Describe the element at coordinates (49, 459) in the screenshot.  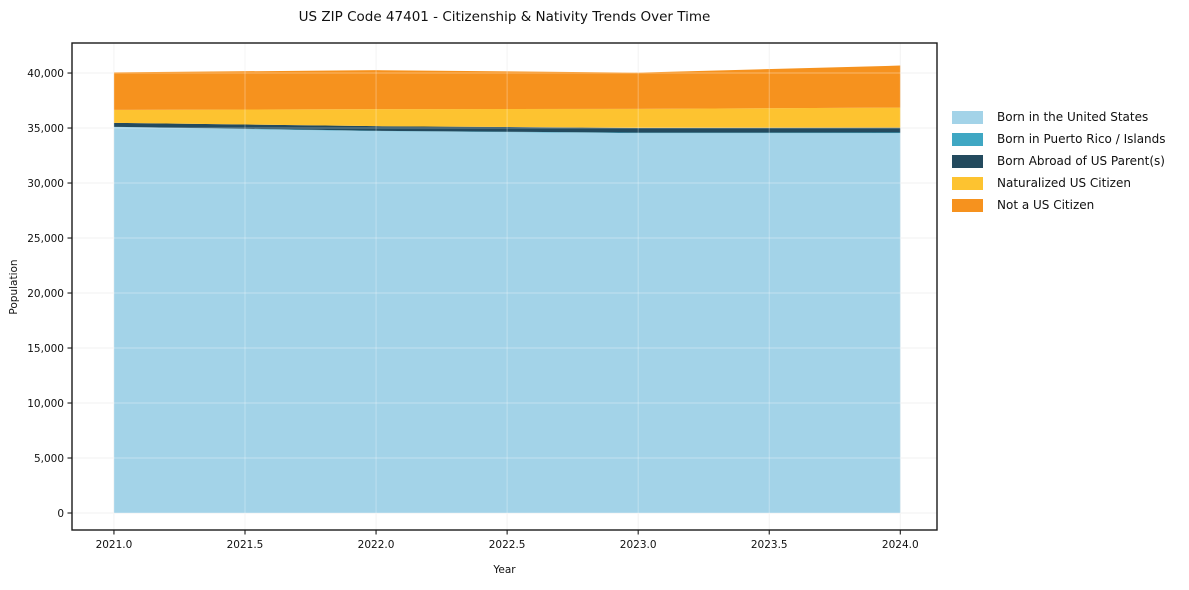
I see `y-tick-label: 5,000` at that location.